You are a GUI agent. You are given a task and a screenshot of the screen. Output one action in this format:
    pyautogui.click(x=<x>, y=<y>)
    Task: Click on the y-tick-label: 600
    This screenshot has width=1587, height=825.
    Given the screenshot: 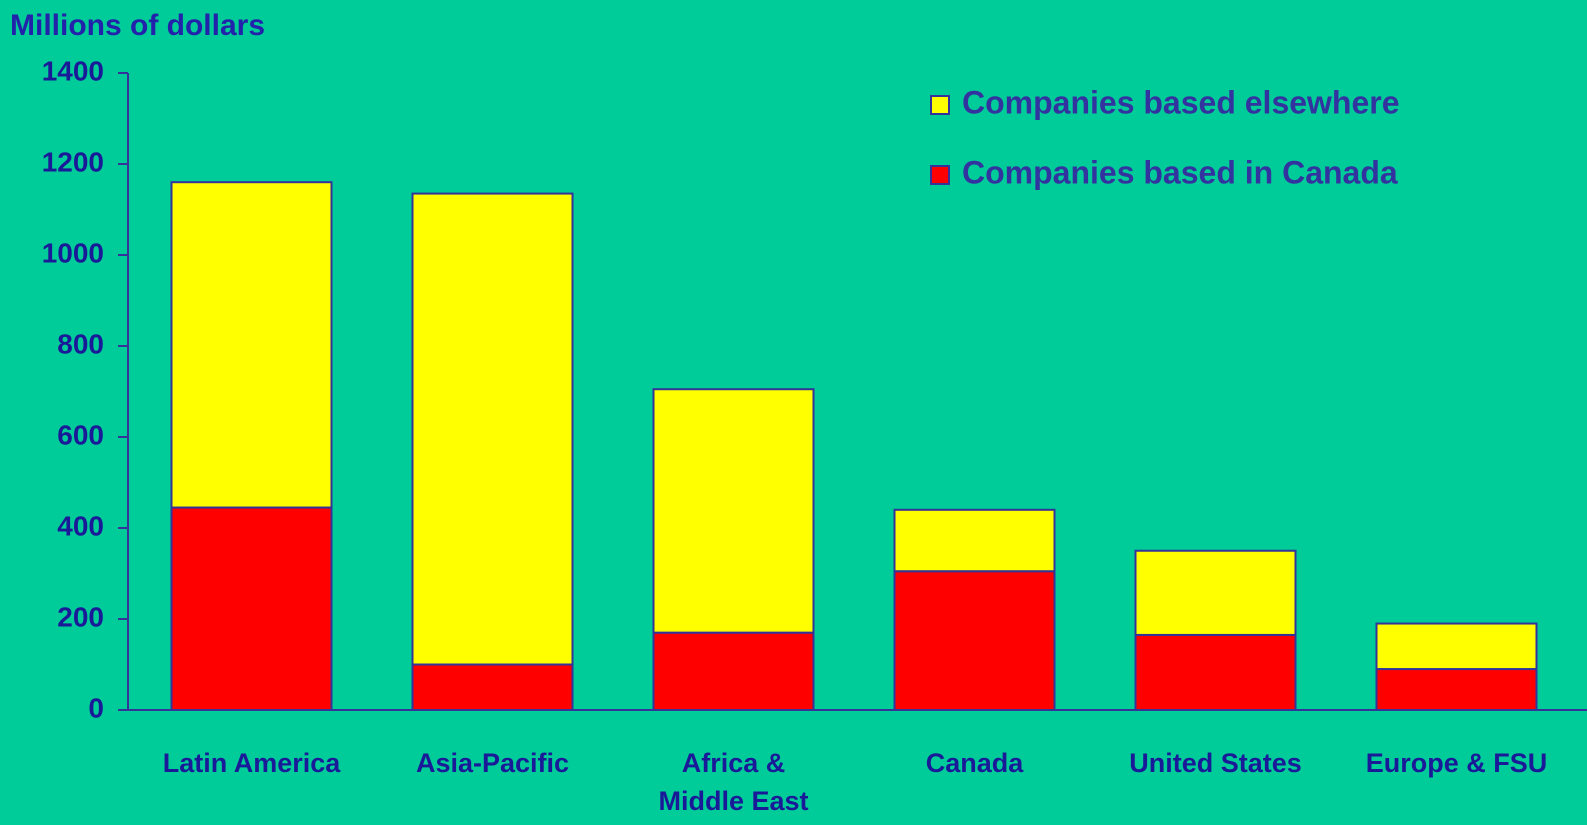 What is the action you would take?
    pyautogui.click(x=80, y=434)
    